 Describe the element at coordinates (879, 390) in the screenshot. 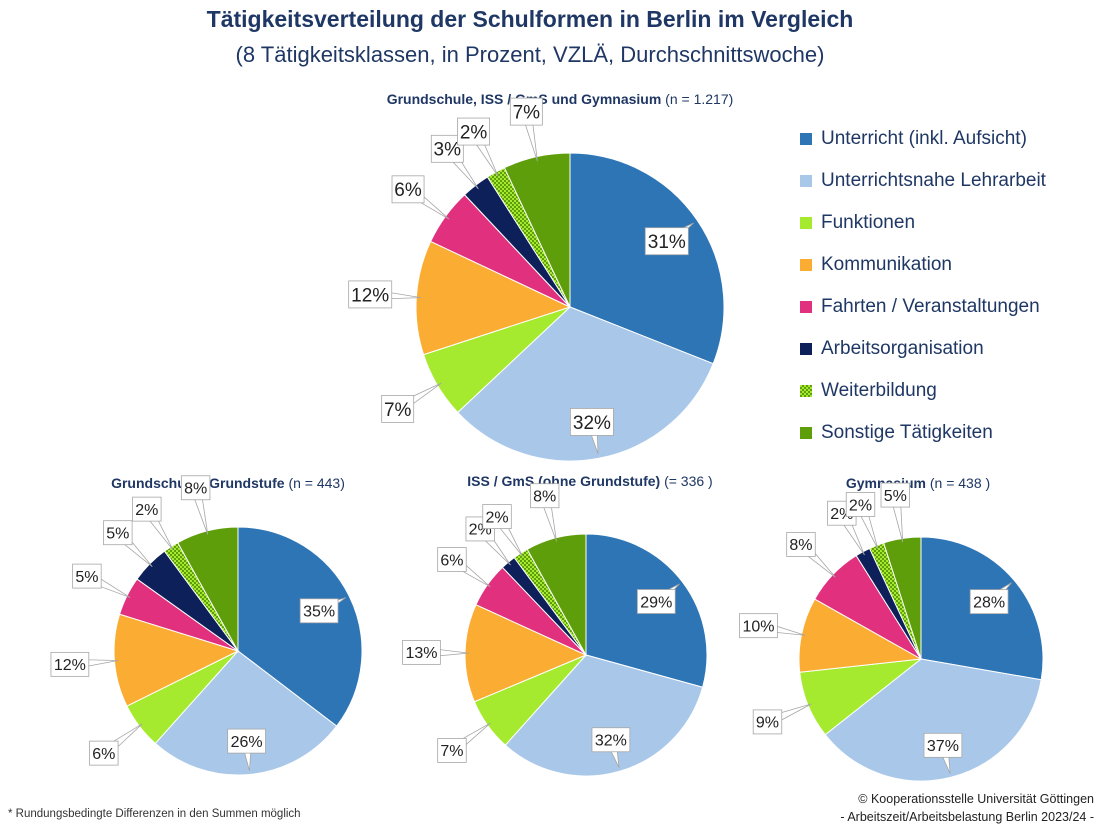

I see `legend-label: Weiterbildung` at that location.